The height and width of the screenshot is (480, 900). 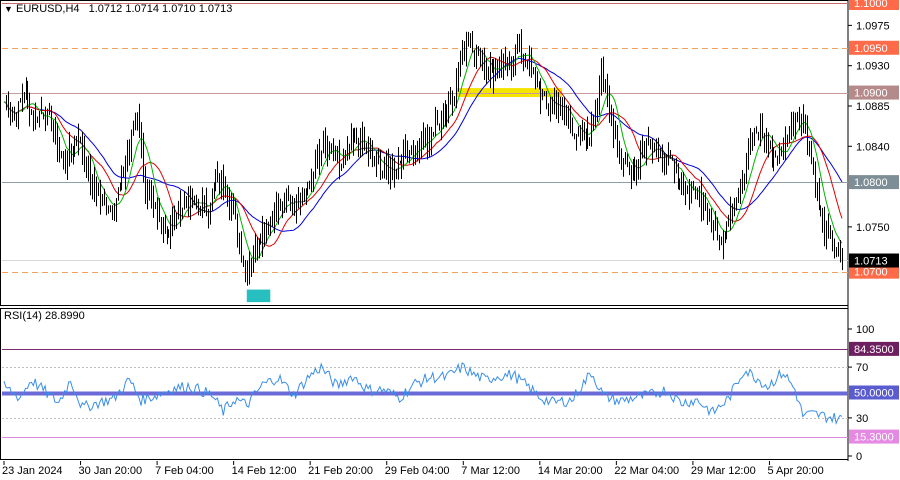 What do you see at coordinates (871, 273) in the screenshot?
I see `price-level-4-label: 1.0700` at bounding box center [871, 273].